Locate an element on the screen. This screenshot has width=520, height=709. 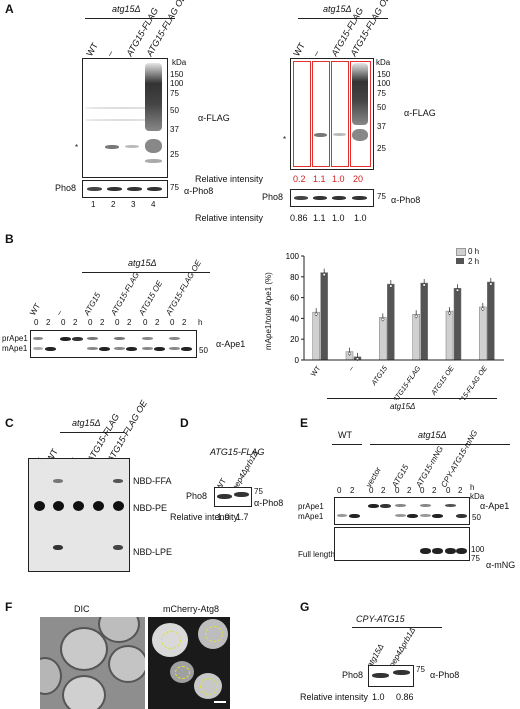
legend-swatch-2h is located at coordinates (460, 261).